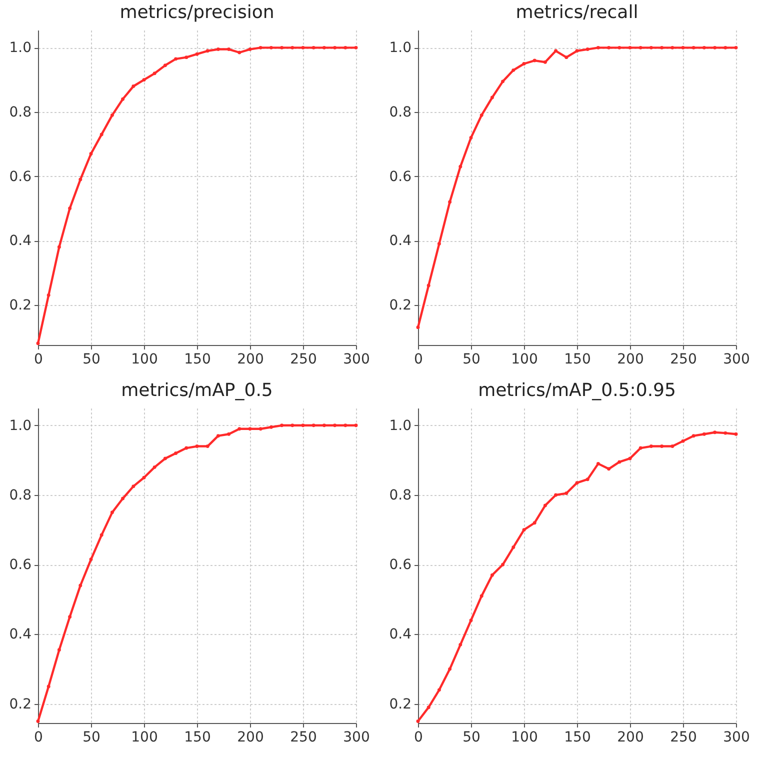 The height and width of the screenshot is (759, 761). I want to click on x-tick-label: 300, so click(356, 360).